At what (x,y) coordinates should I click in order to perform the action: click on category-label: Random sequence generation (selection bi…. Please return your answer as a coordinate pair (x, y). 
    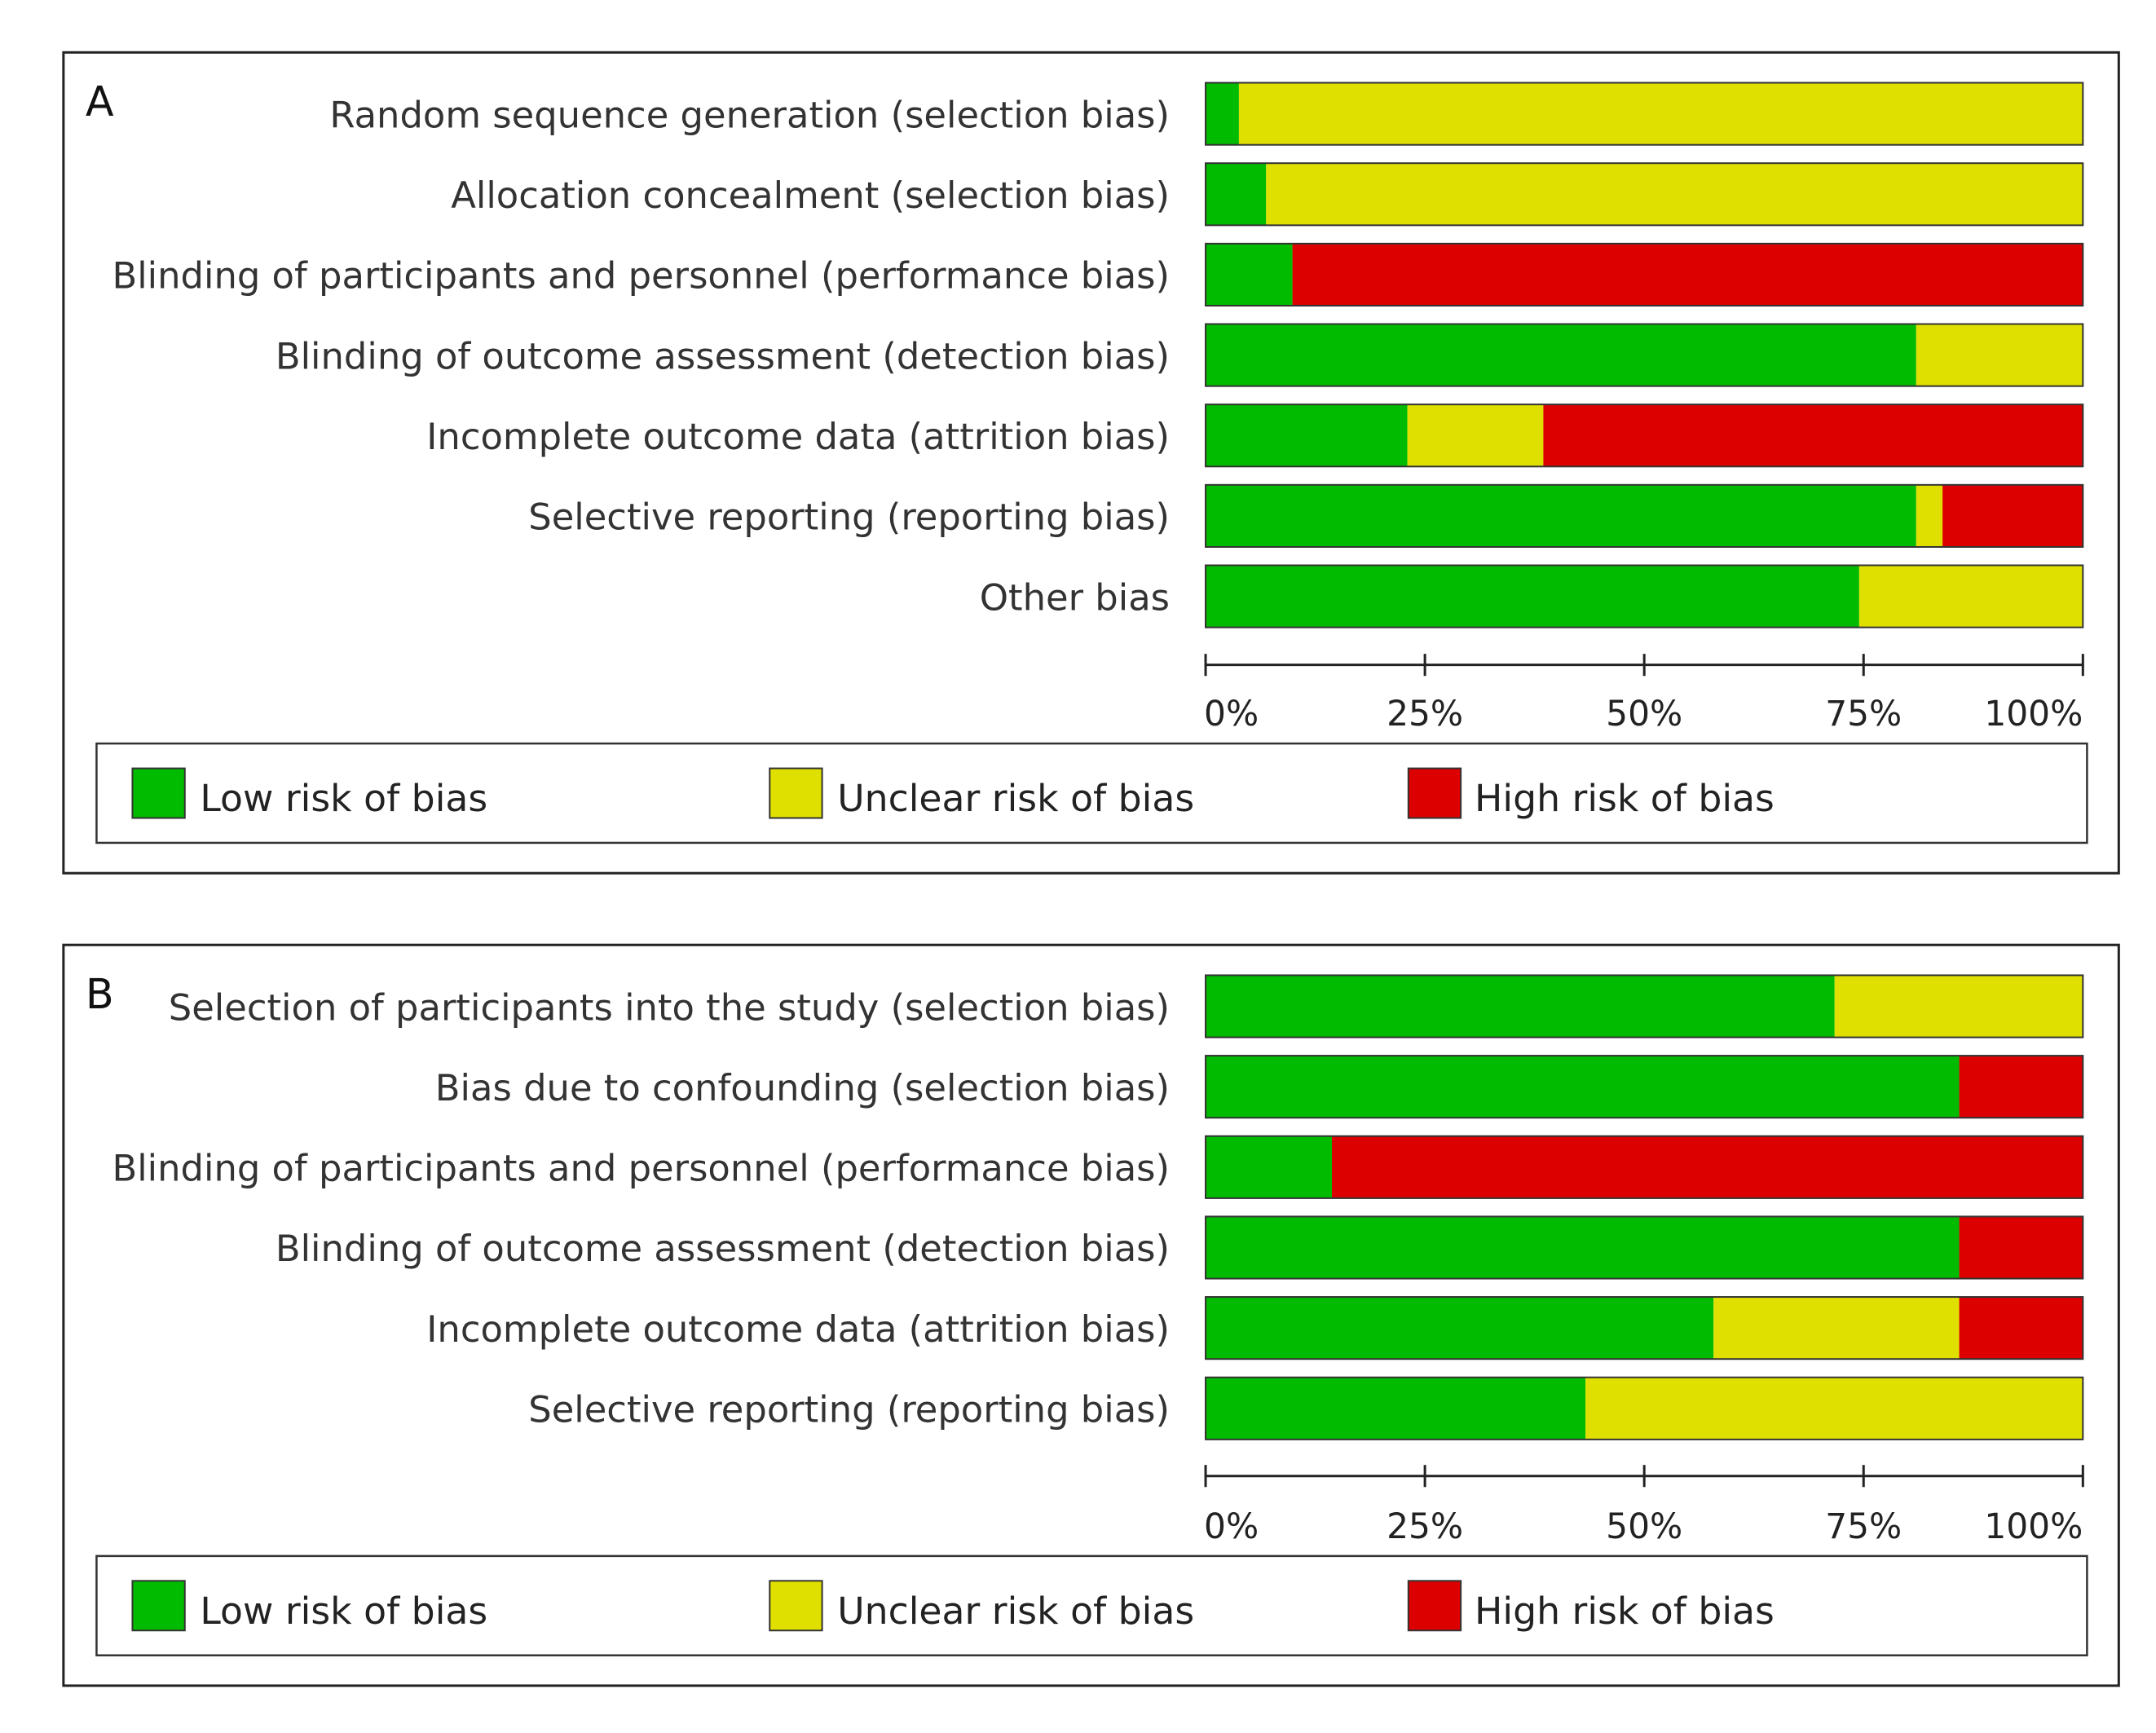
    Looking at the image, I should click on (749, 114).